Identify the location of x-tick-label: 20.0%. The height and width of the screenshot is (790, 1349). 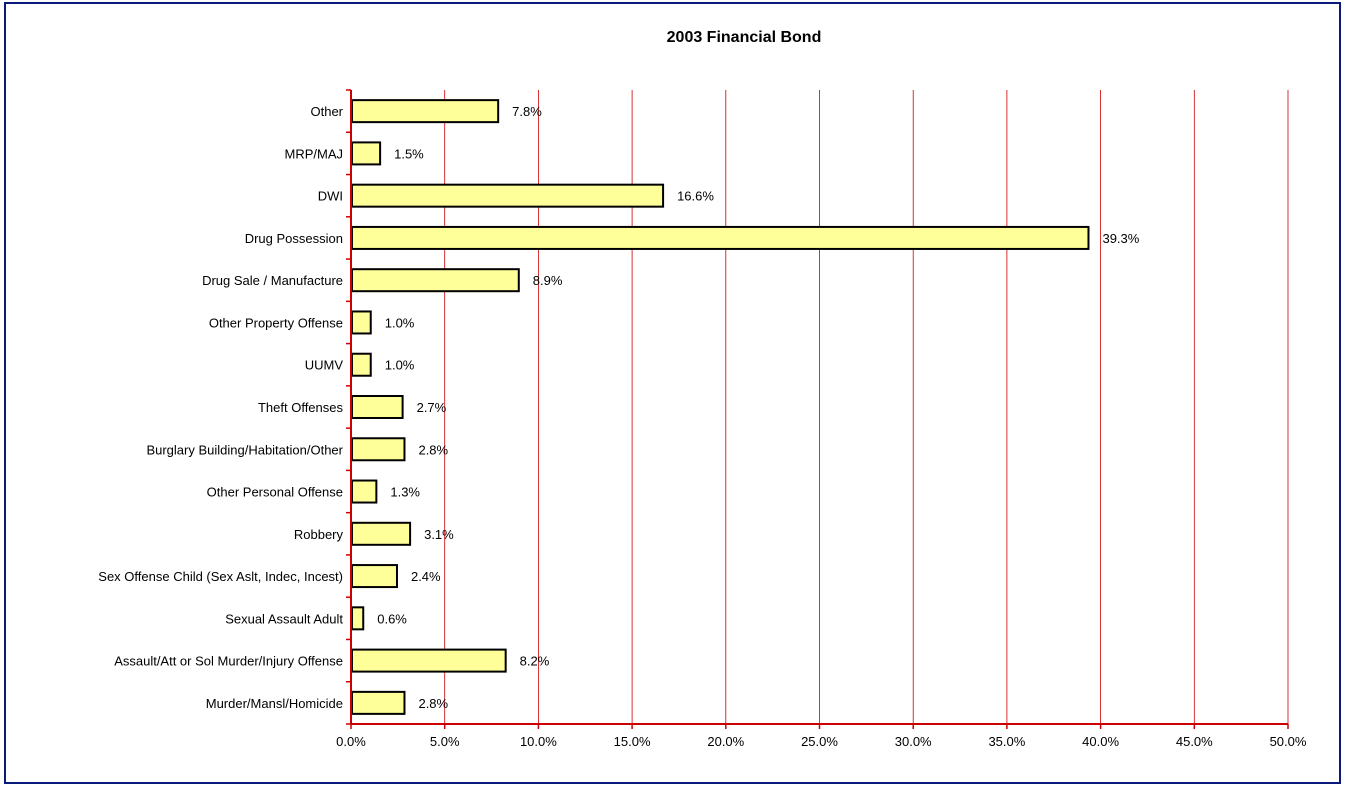
(725, 741).